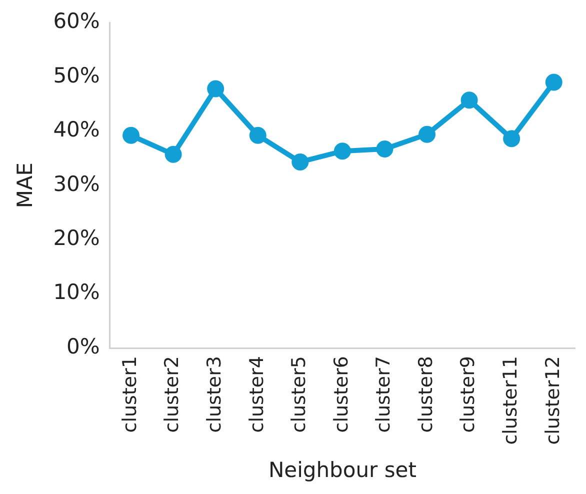 The width and height of the screenshot is (586, 494). I want to click on x-axis-title: Neighbour set, so click(342, 470).